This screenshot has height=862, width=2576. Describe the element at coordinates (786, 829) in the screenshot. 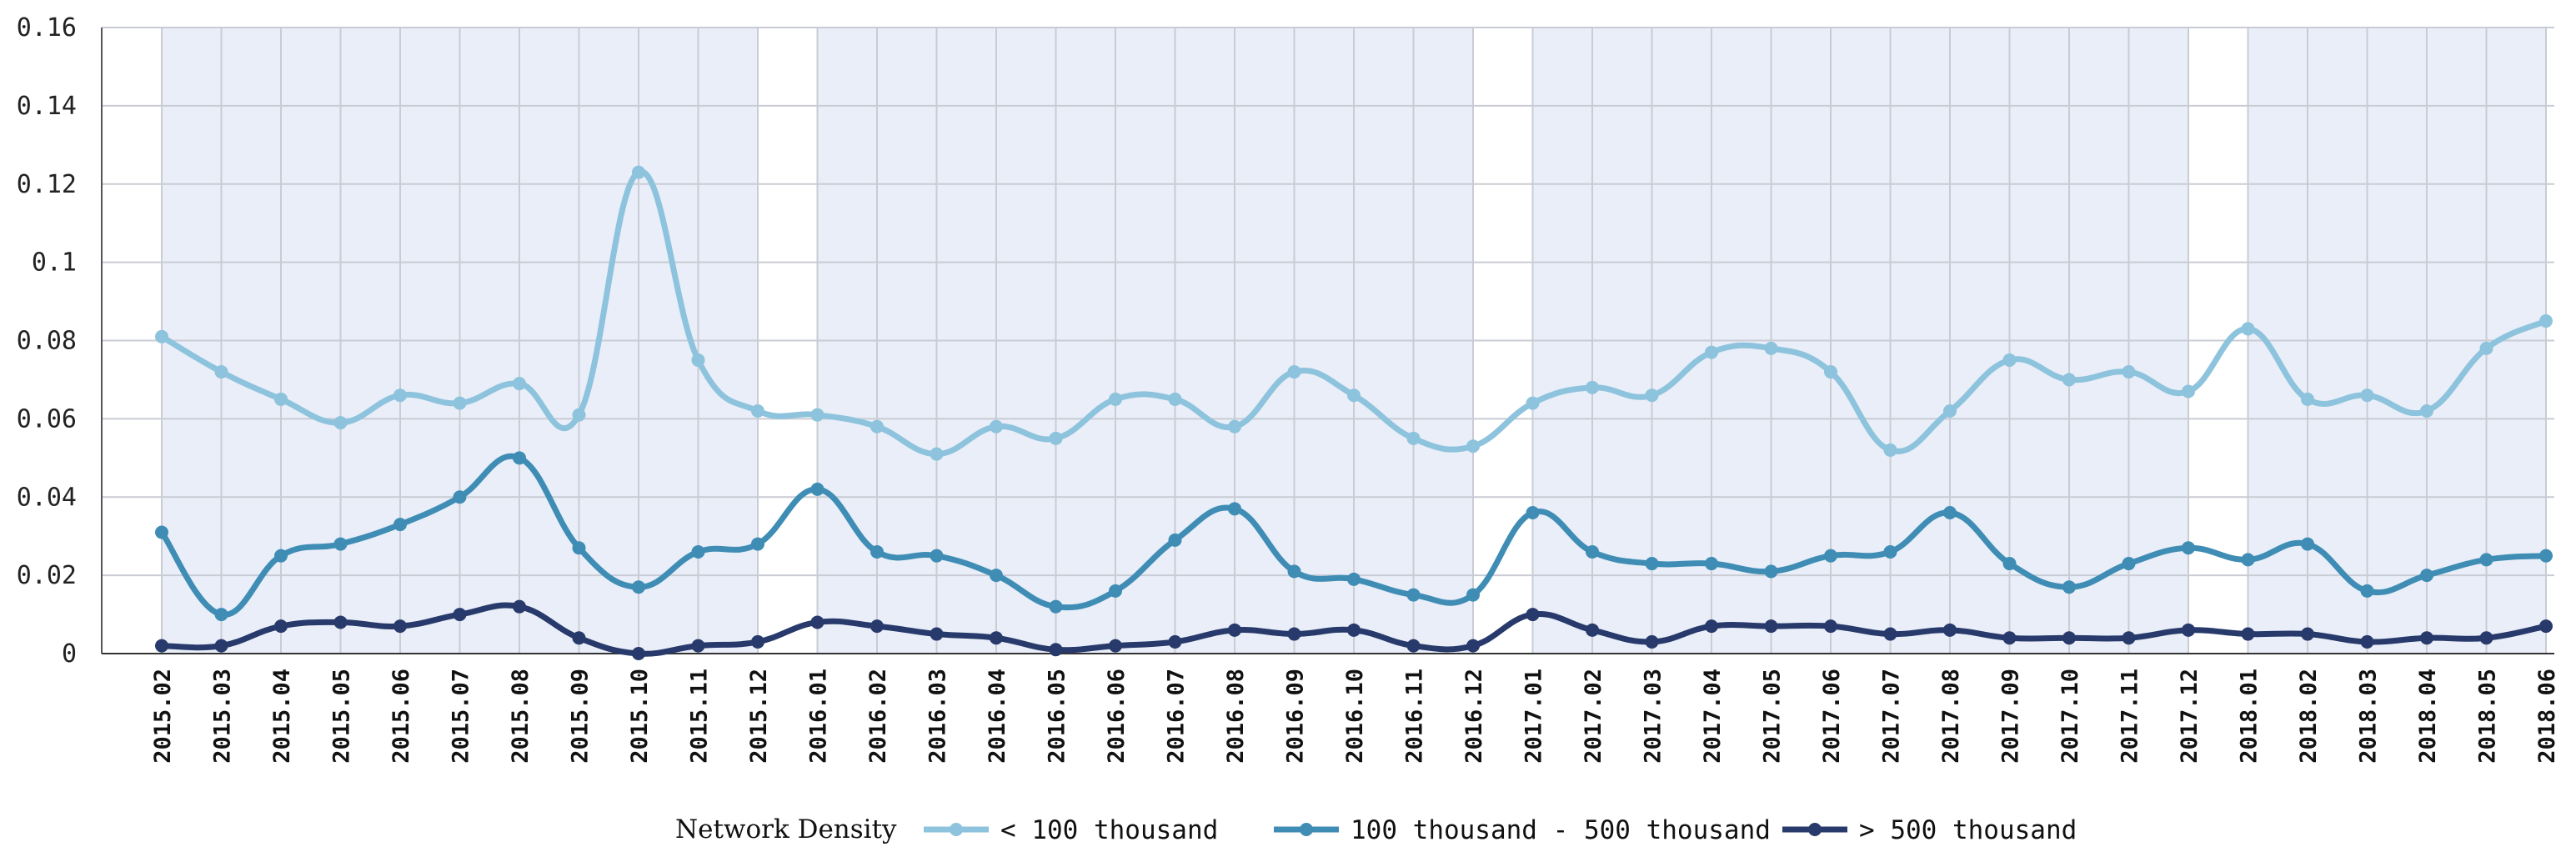

I see `legend-title: Network Density` at that location.